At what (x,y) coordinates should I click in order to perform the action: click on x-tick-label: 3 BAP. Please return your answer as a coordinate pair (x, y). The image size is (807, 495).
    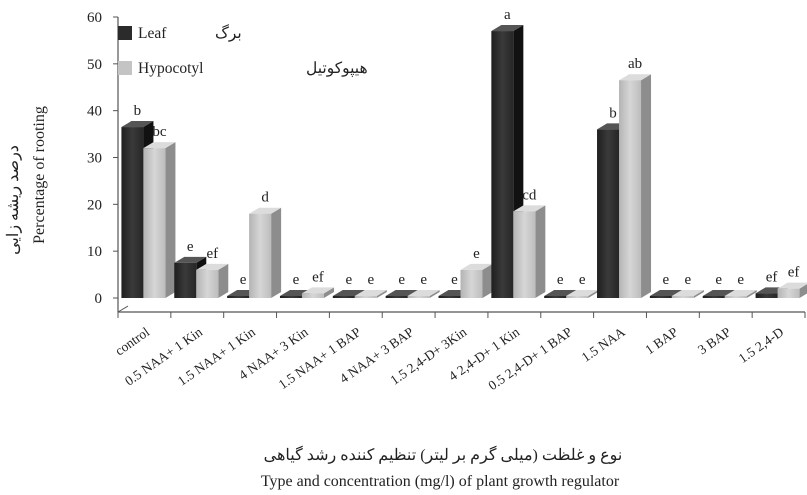
    Looking at the image, I should click on (714, 340).